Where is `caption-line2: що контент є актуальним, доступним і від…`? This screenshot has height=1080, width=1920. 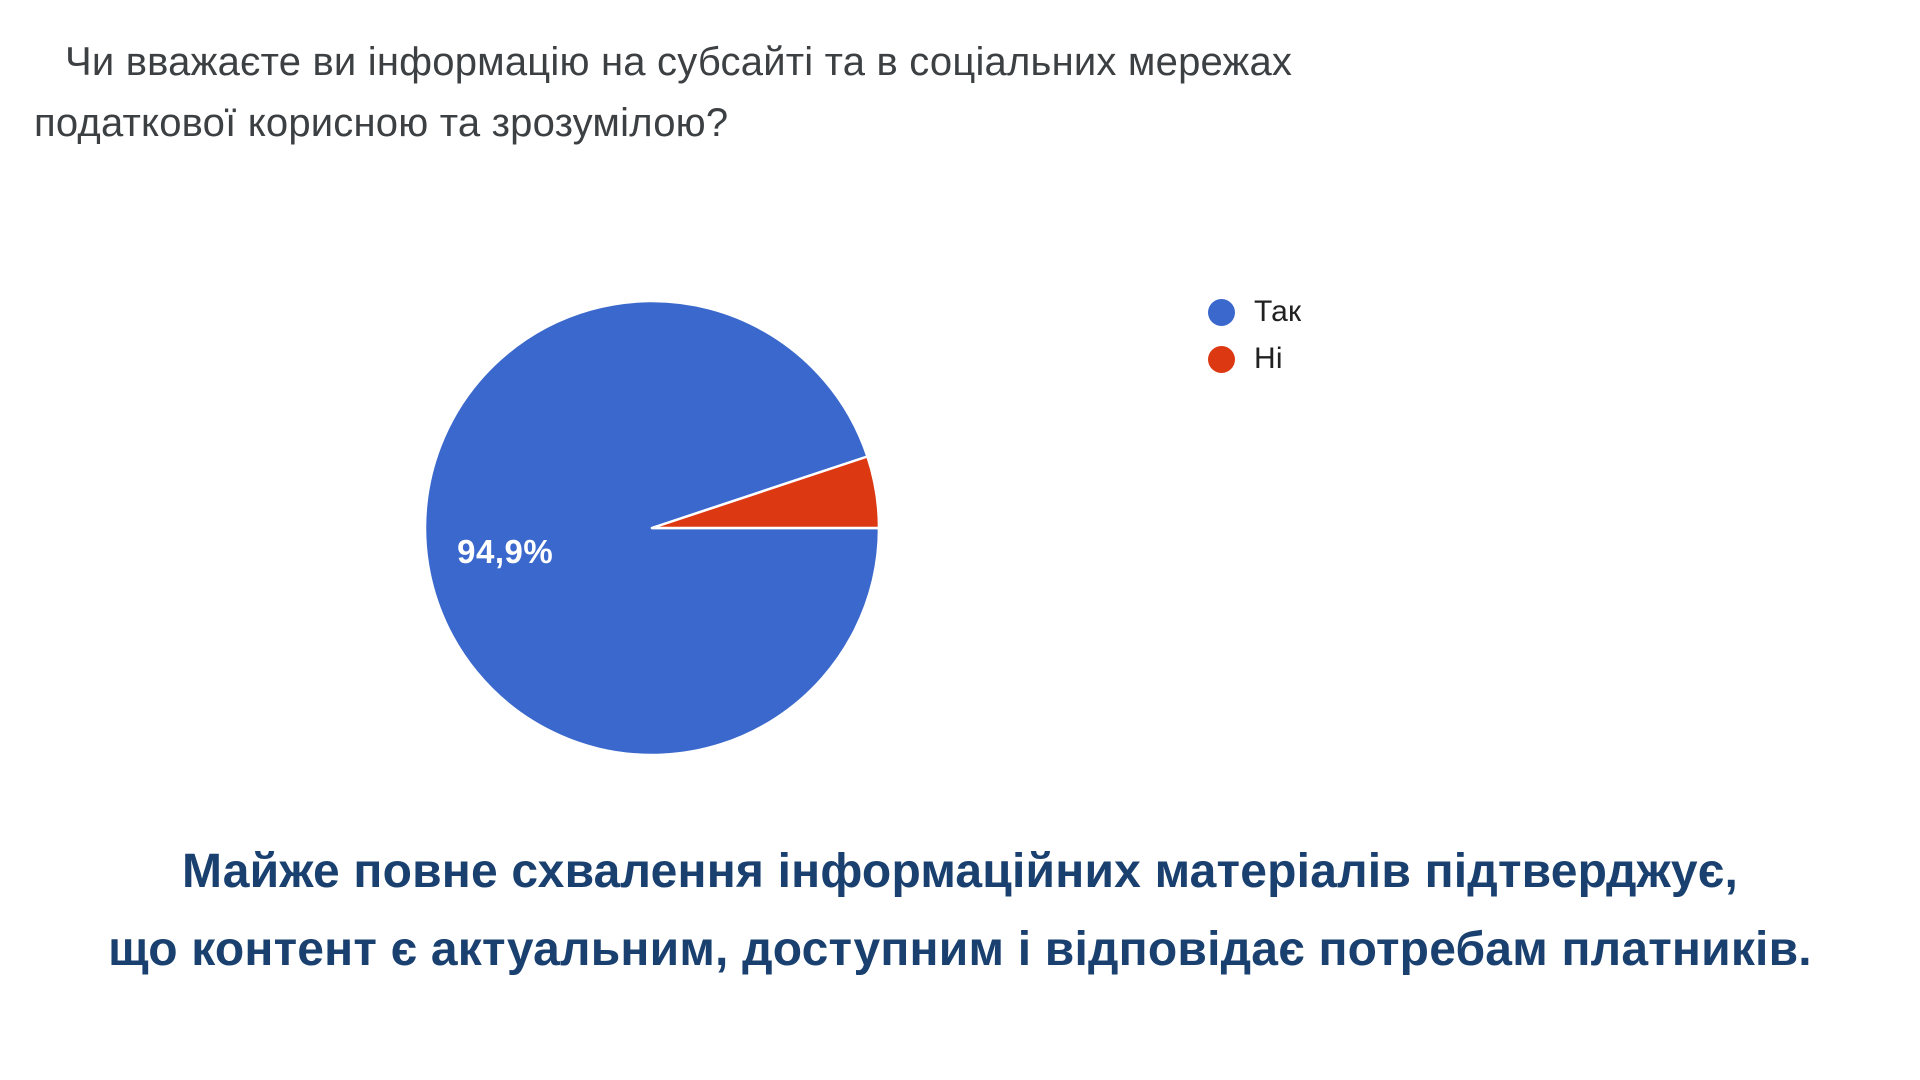
caption-line2: що контент є актуальним, доступним і від… is located at coordinates (960, 949).